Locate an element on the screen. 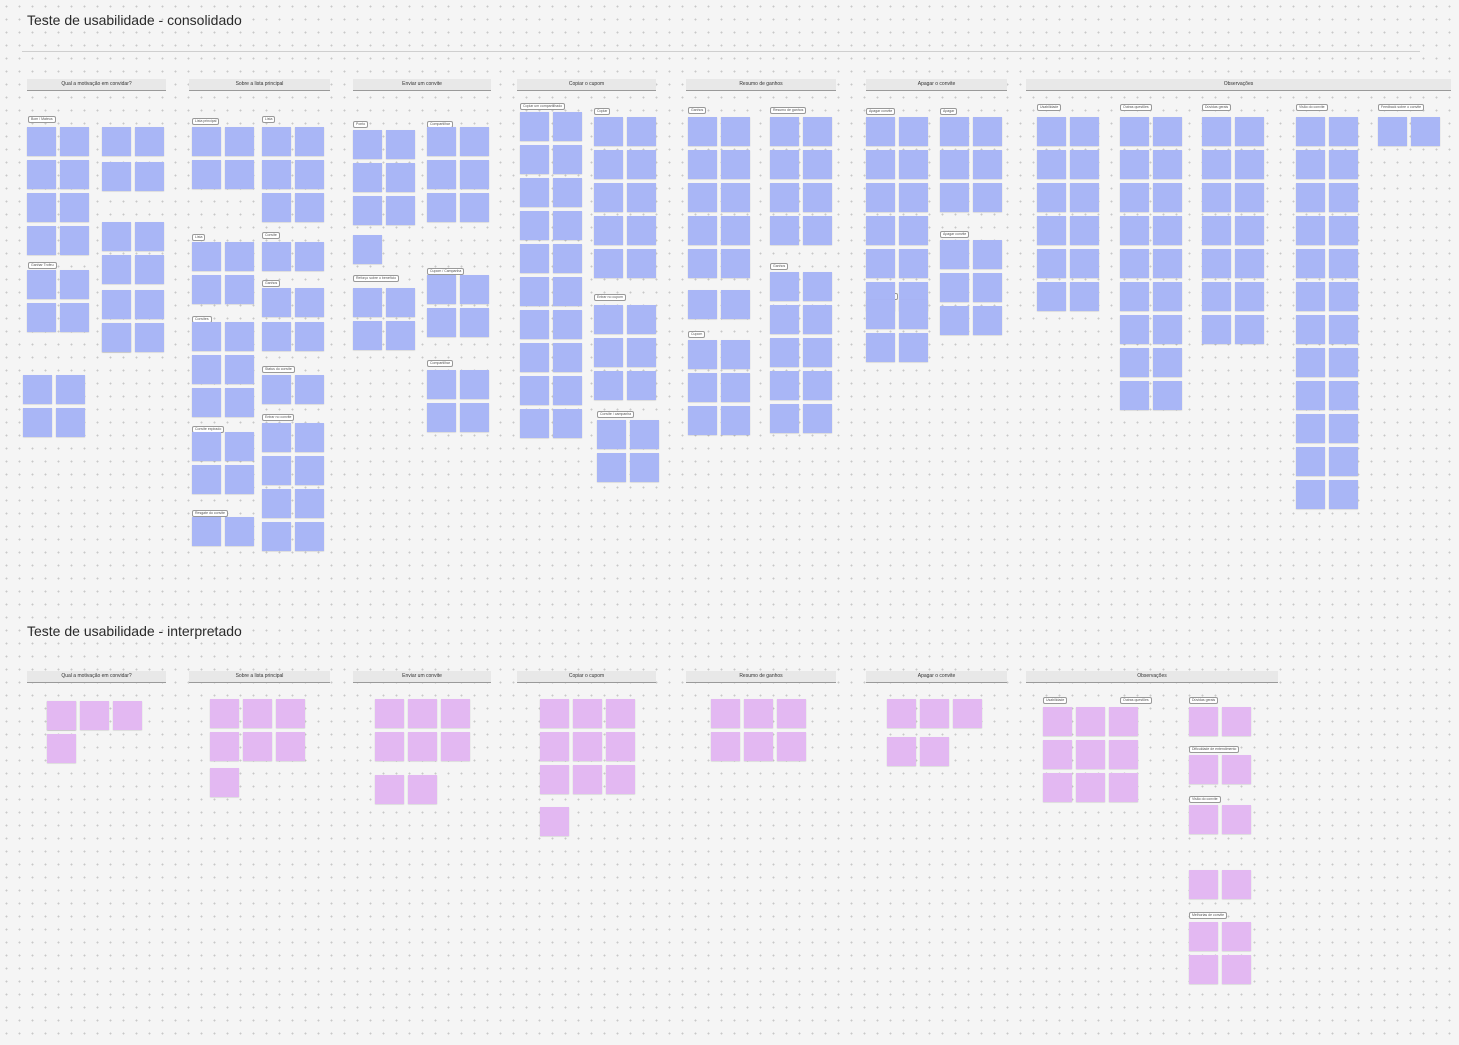 This screenshot has height=1045, width=1459. column-header: Observações is located at coordinates (1152, 677).